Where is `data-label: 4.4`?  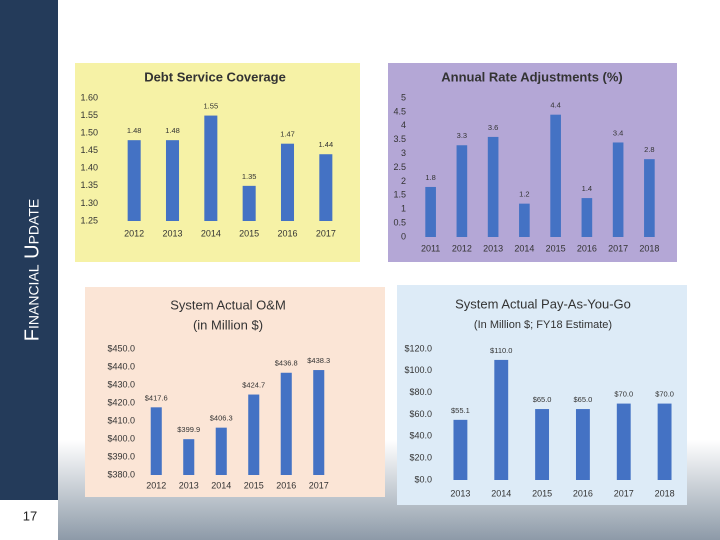 data-label: 4.4 is located at coordinates (555, 105).